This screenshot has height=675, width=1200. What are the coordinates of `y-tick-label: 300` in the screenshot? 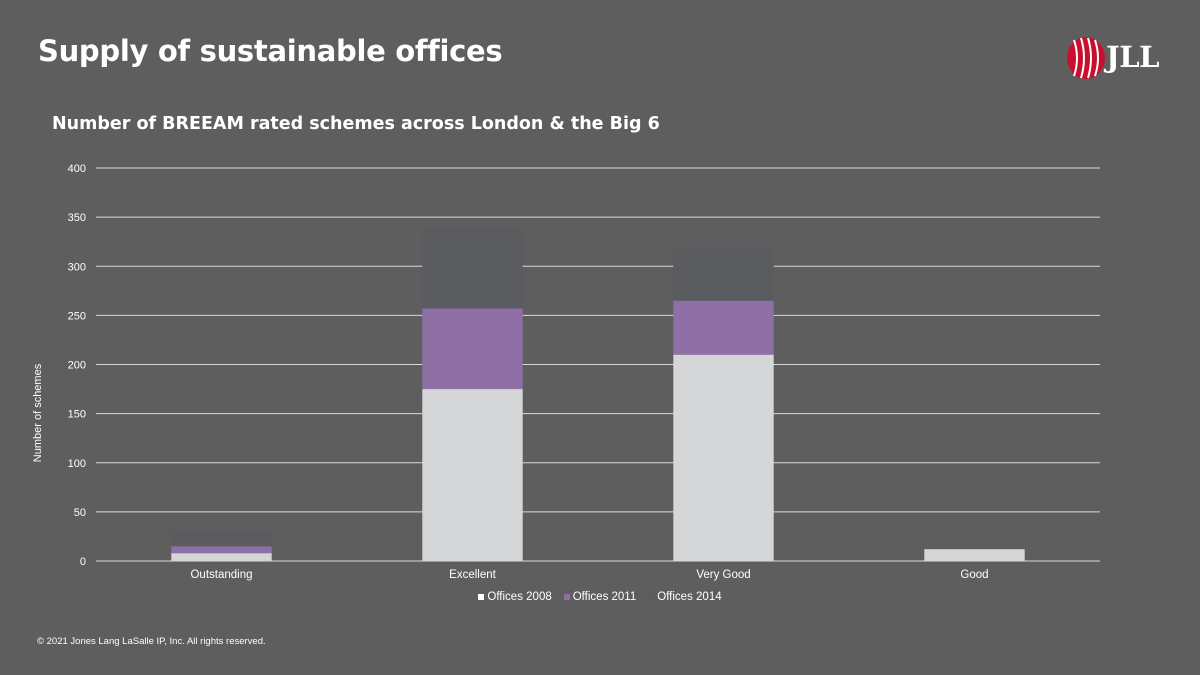 It's located at (77, 267).